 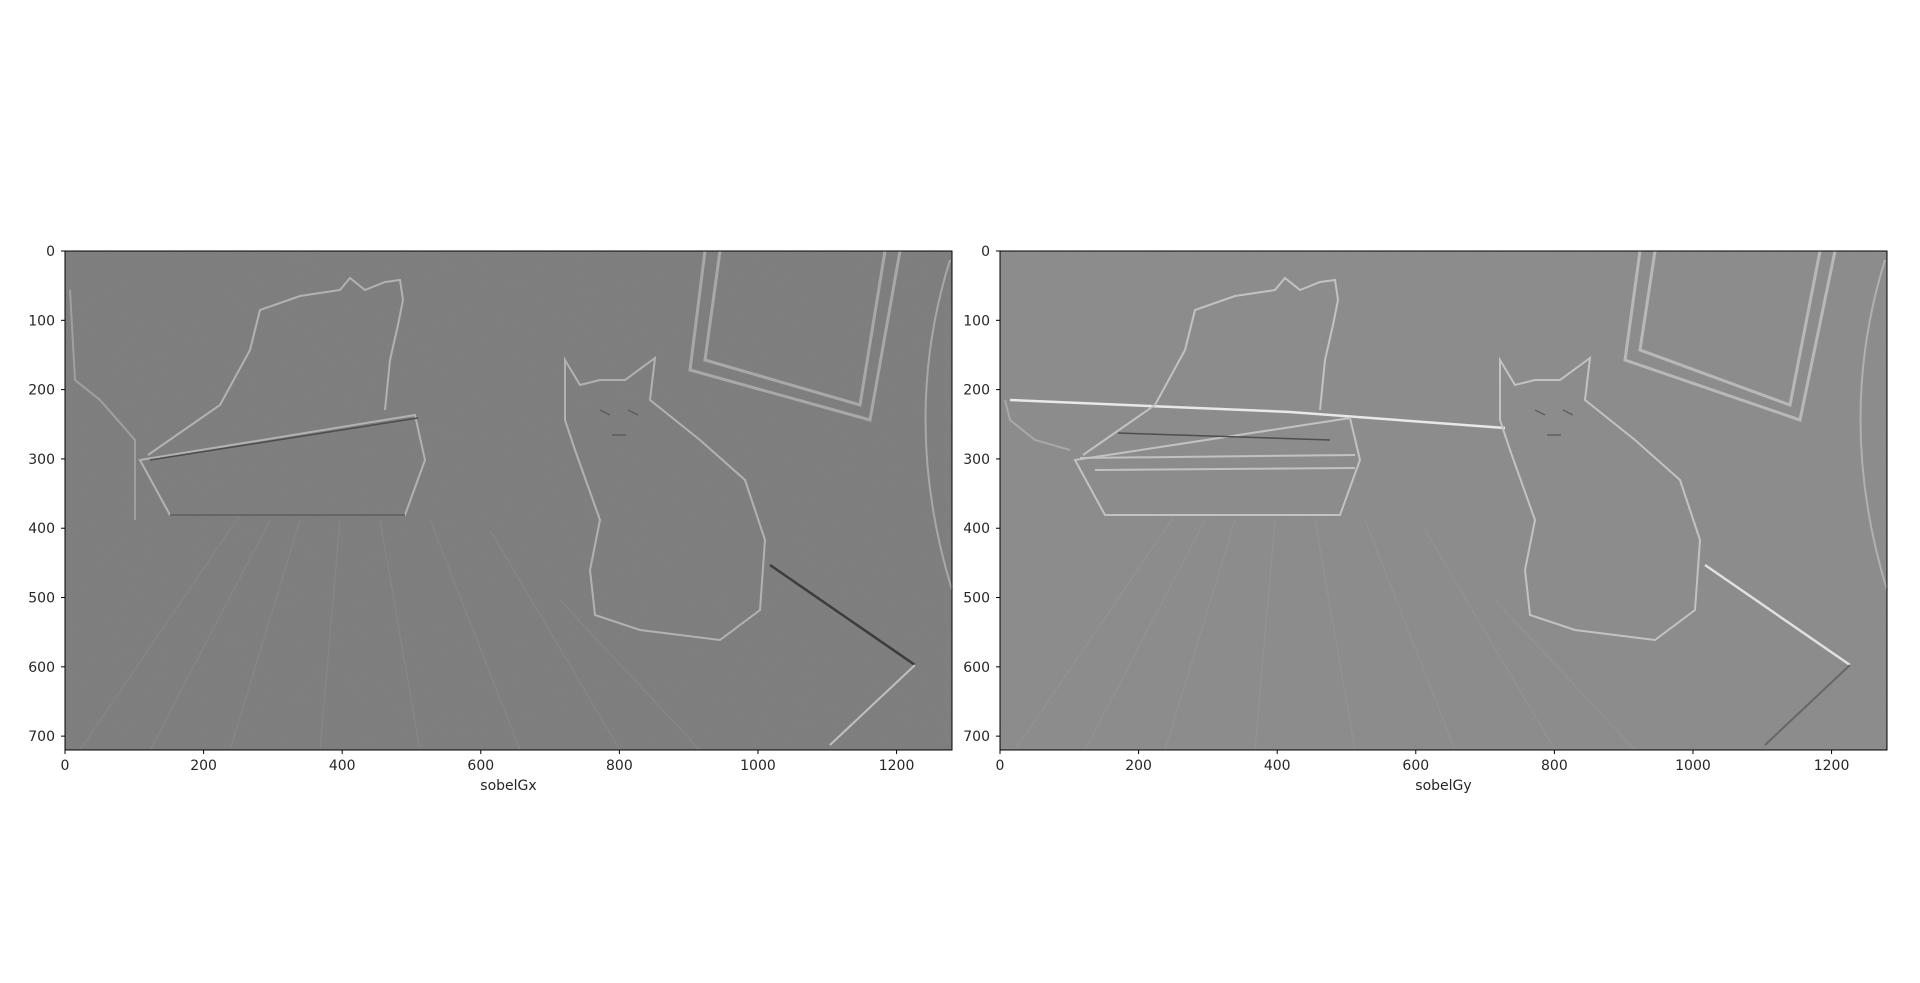 What do you see at coordinates (1443, 786) in the screenshot?
I see `xlabel-sobelGy: sobelGy` at bounding box center [1443, 786].